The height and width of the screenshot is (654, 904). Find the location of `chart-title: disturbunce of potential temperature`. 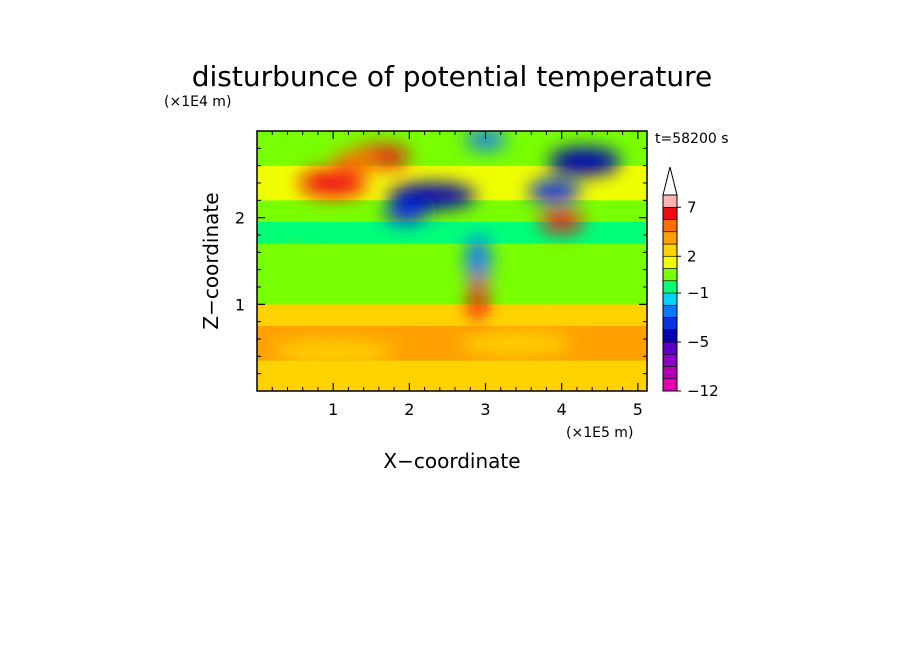

chart-title: disturbunce of potential temperature is located at coordinates (452, 76).